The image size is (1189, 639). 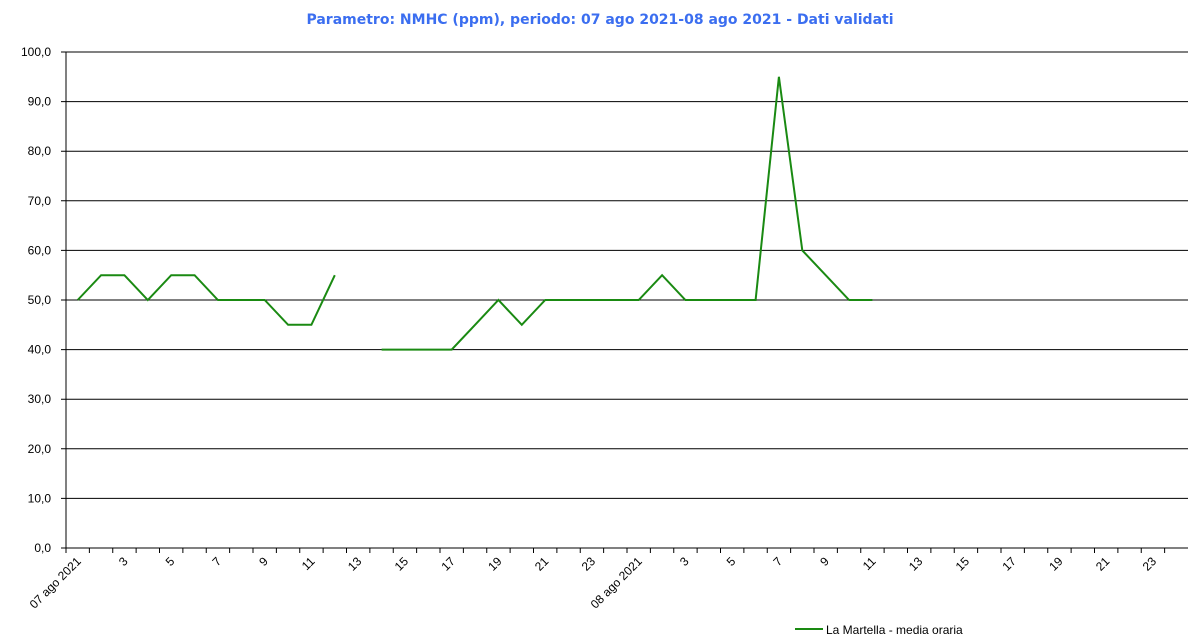 What do you see at coordinates (40, 102) in the screenshot?
I see `y-tick-label: 90,0` at bounding box center [40, 102].